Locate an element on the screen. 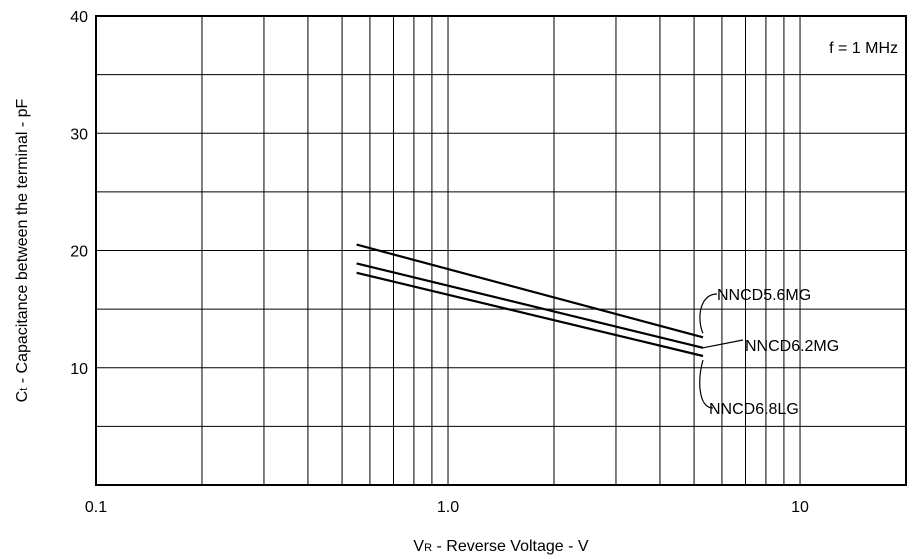  y-tick-label: 10 is located at coordinates (79, 369).